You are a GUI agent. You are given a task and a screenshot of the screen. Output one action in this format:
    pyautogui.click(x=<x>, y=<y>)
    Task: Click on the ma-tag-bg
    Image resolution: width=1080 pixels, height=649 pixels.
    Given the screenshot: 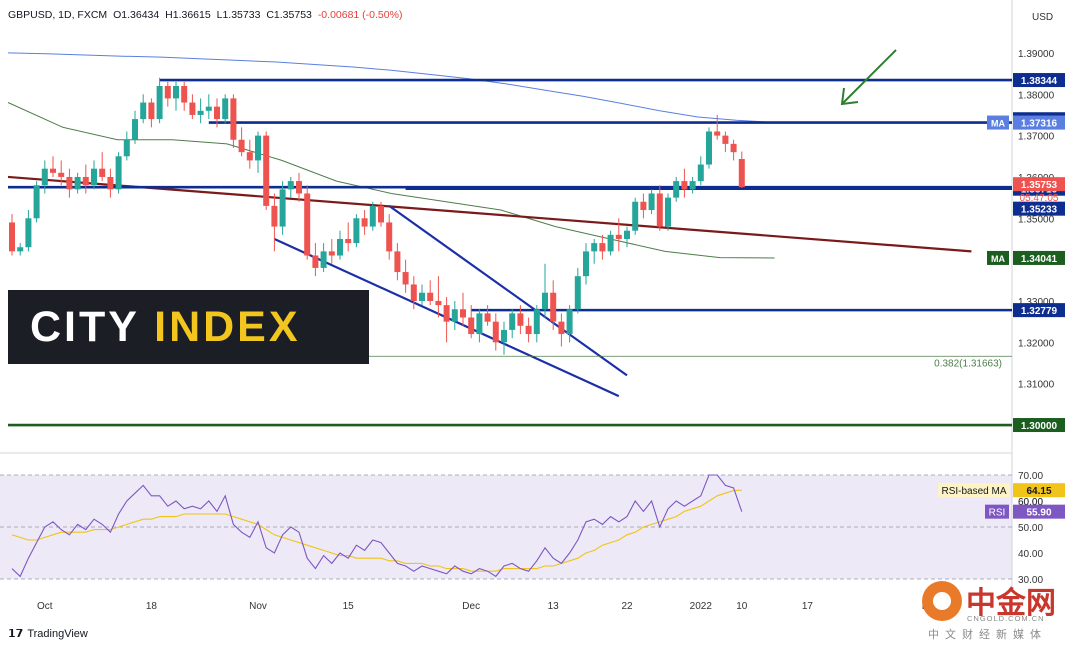 What is the action you would take?
    pyautogui.click(x=998, y=122)
    